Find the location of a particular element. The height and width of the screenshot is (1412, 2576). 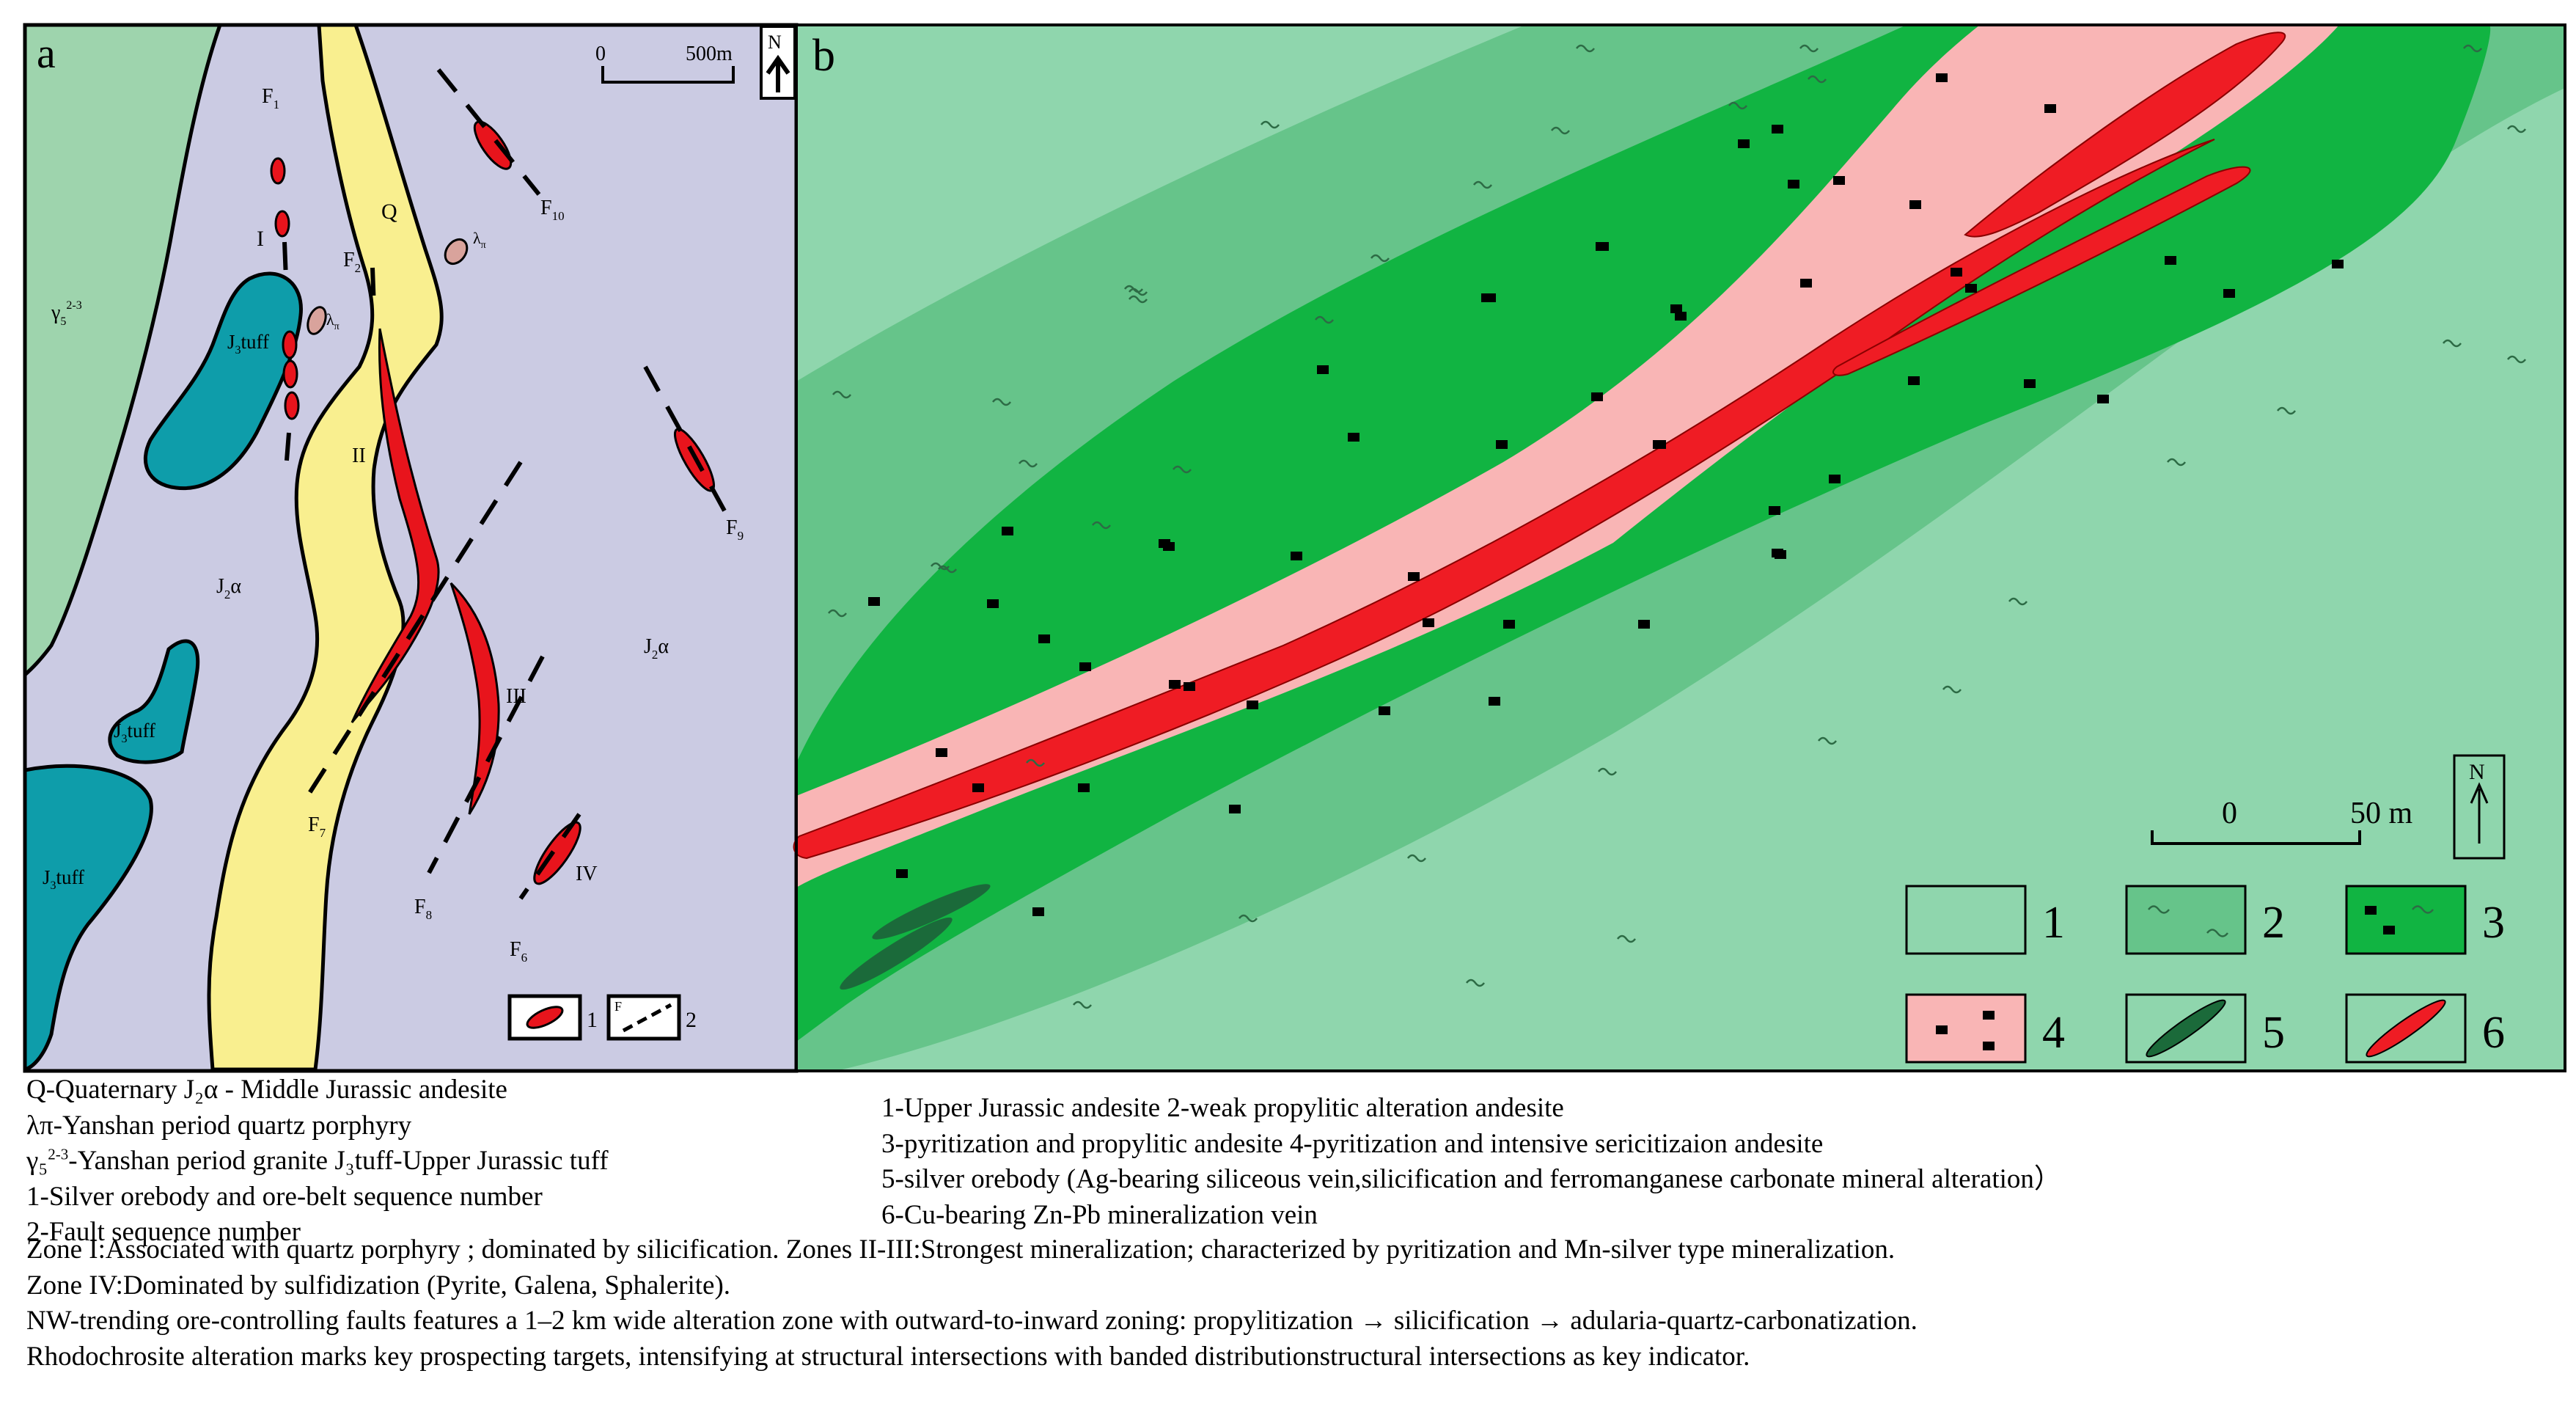

panel-b-north-box is located at coordinates (2479, 807).